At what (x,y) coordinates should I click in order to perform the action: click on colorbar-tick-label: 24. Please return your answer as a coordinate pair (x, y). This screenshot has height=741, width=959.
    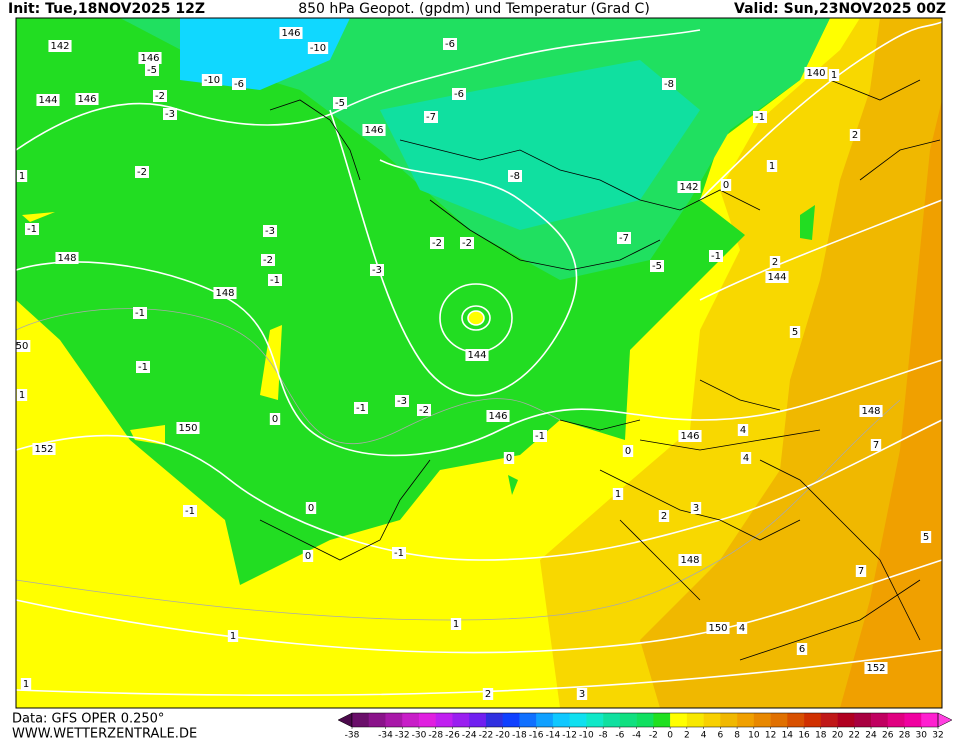
    Looking at the image, I should click on (871, 736).